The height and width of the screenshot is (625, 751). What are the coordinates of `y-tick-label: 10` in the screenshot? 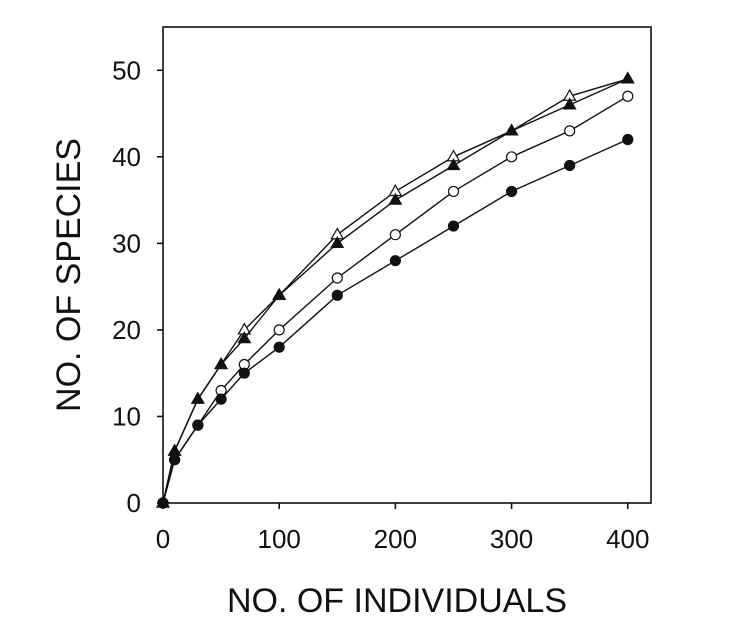 It's located at (126, 416).